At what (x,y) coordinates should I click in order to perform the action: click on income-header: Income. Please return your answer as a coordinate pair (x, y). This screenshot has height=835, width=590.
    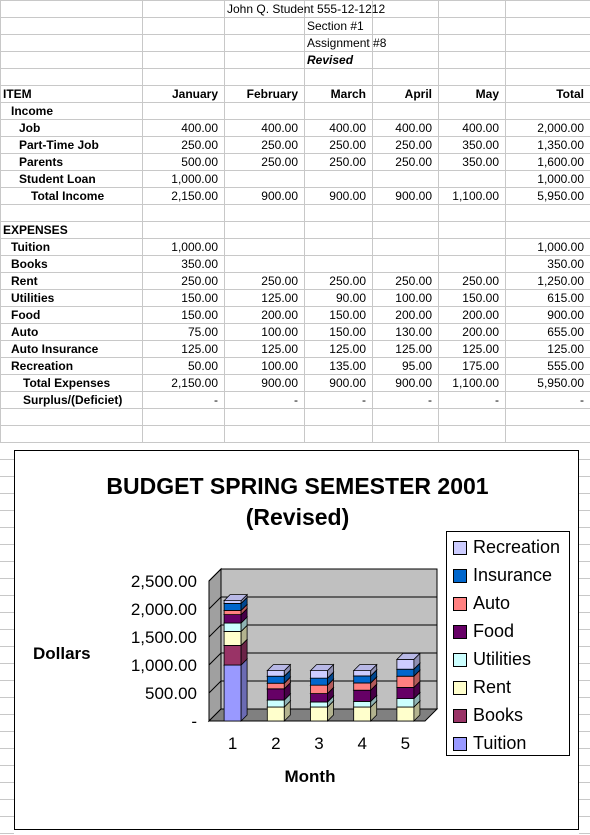
    Looking at the image, I should click on (32, 111).